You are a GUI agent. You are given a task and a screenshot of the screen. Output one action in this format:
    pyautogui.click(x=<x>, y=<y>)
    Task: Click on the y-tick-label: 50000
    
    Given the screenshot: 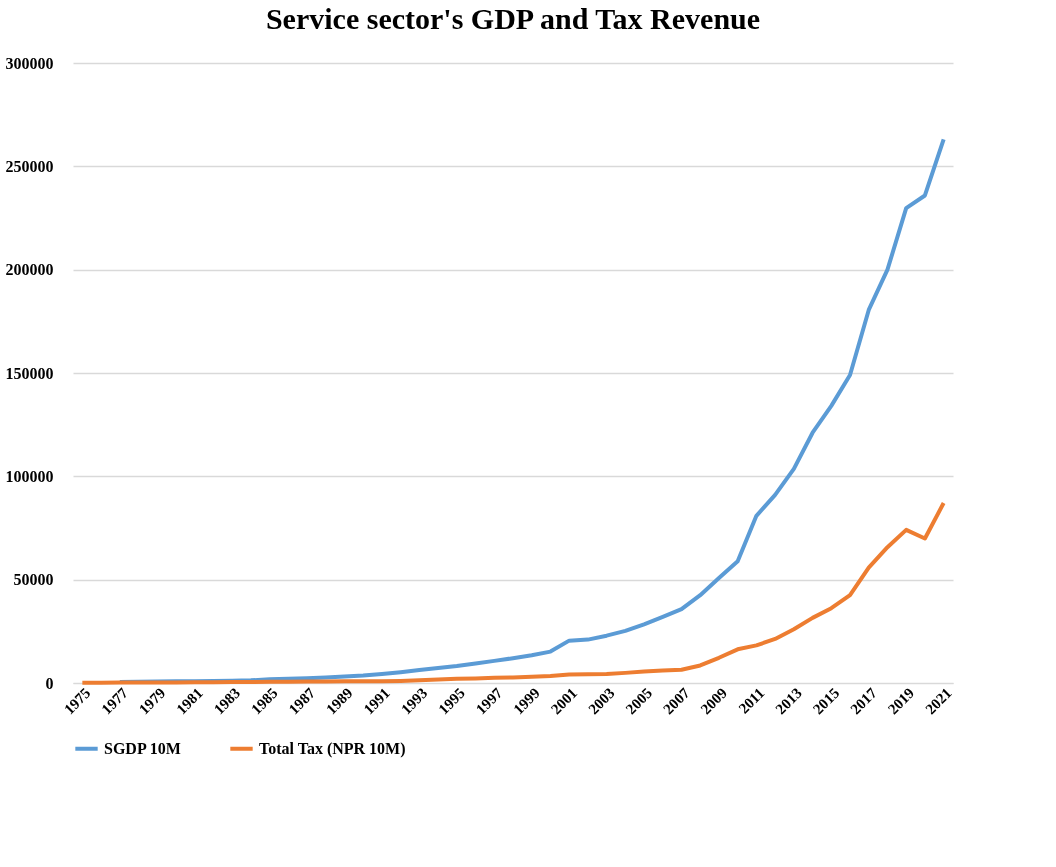 What is the action you would take?
    pyautogui.click(x=33, y=580)
    